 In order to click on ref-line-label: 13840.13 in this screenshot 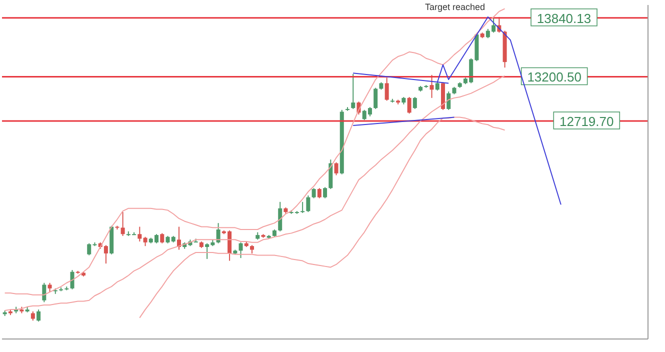, I will do `click(564, 18)`.